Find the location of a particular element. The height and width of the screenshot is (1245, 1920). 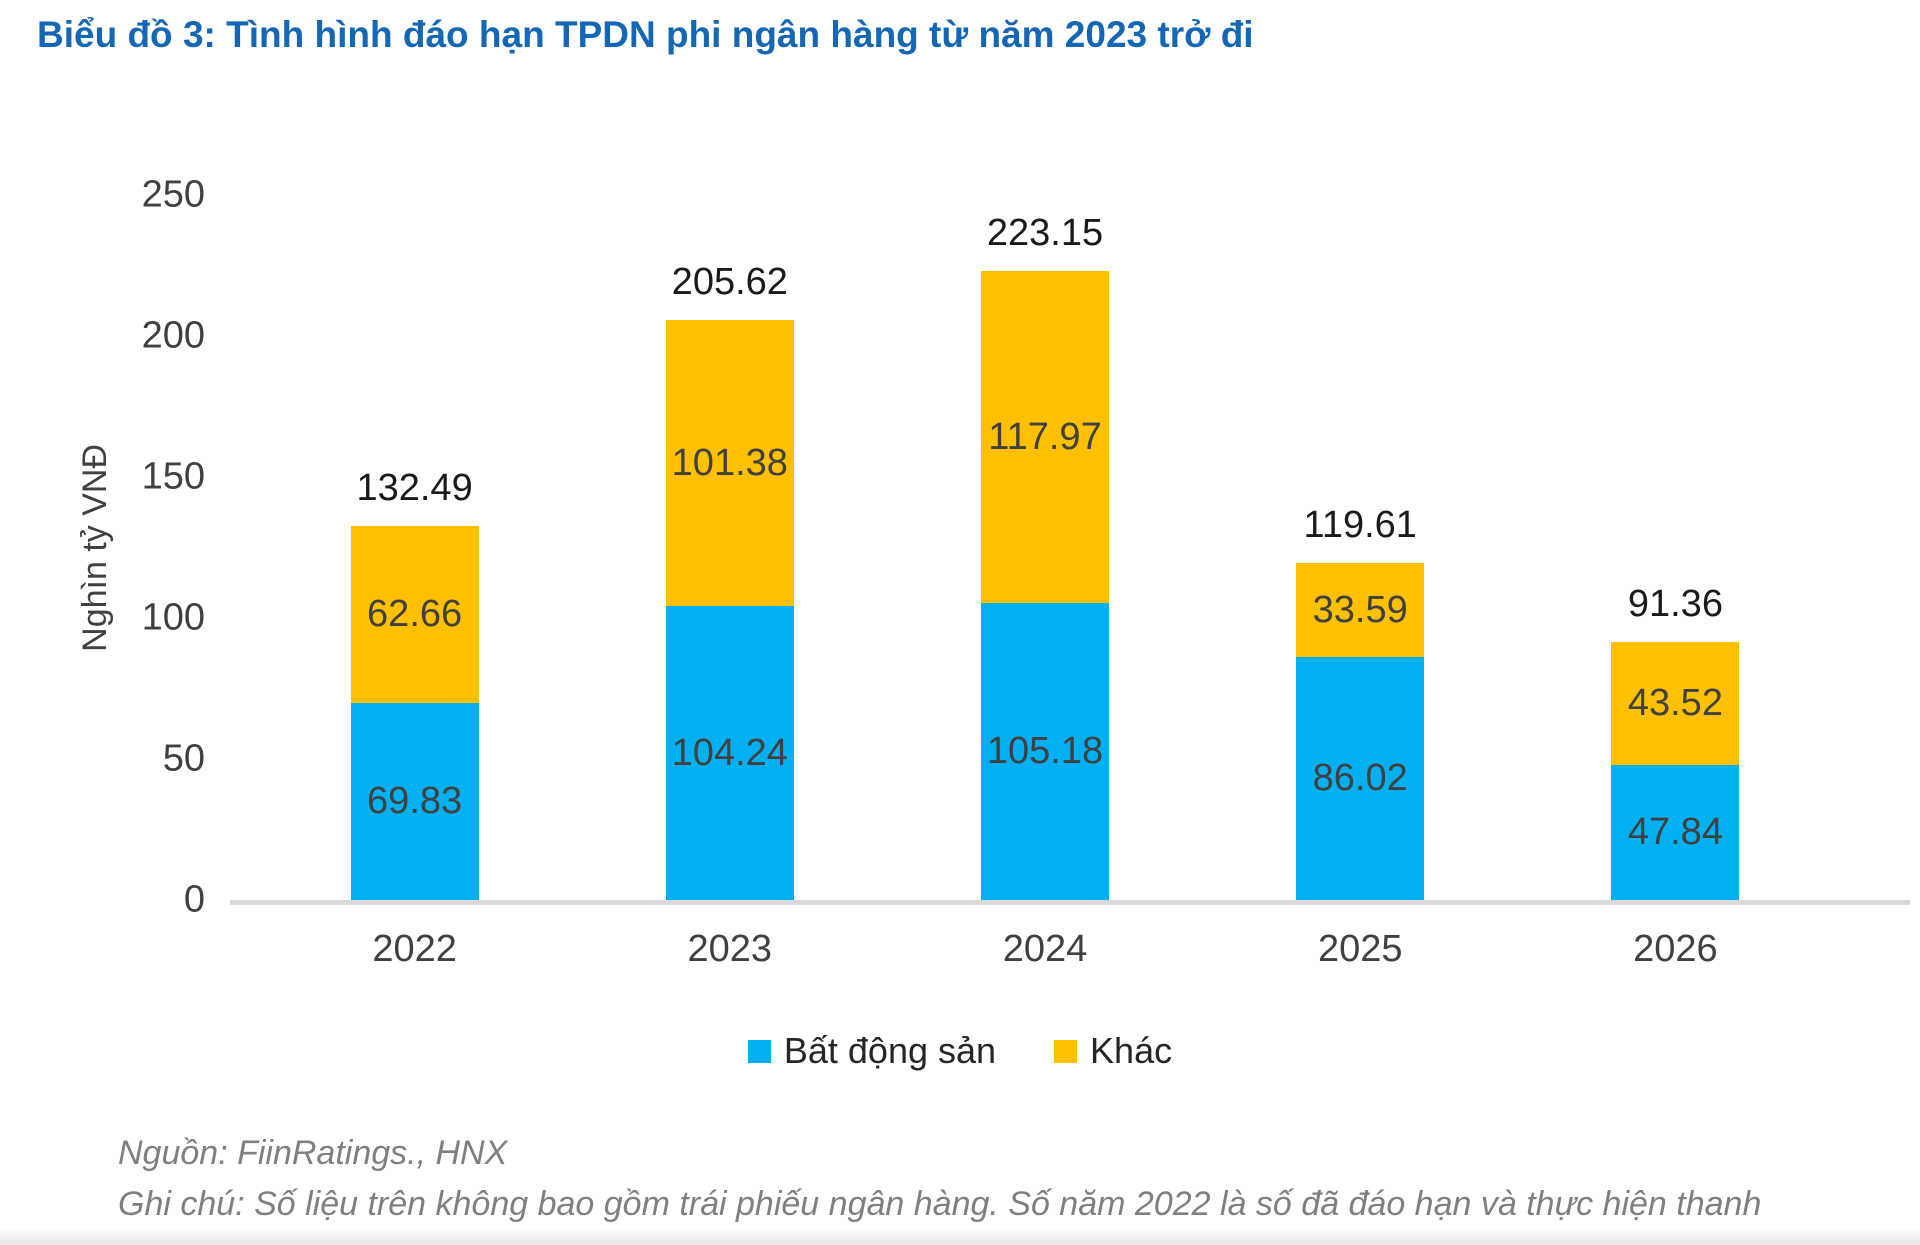

bar-segment-bat-dong-san: 104.24 is located at coordinates (729, 753).